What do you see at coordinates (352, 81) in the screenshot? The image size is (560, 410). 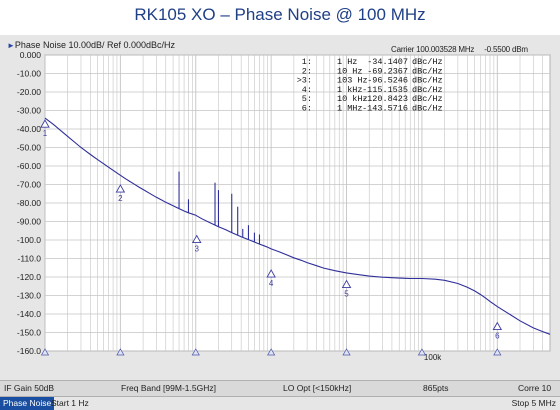 I see `marker-table-freq: 103 Hz` at bounding box center [352, 81].